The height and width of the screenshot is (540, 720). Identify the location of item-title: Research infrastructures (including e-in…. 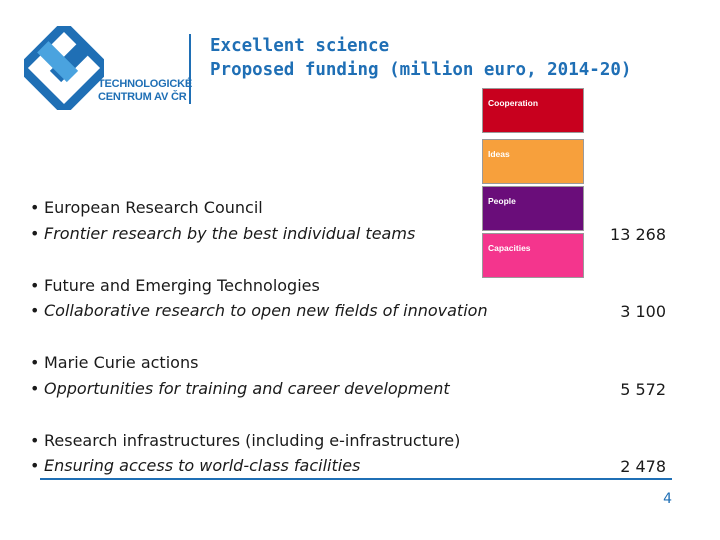
(252, 440).